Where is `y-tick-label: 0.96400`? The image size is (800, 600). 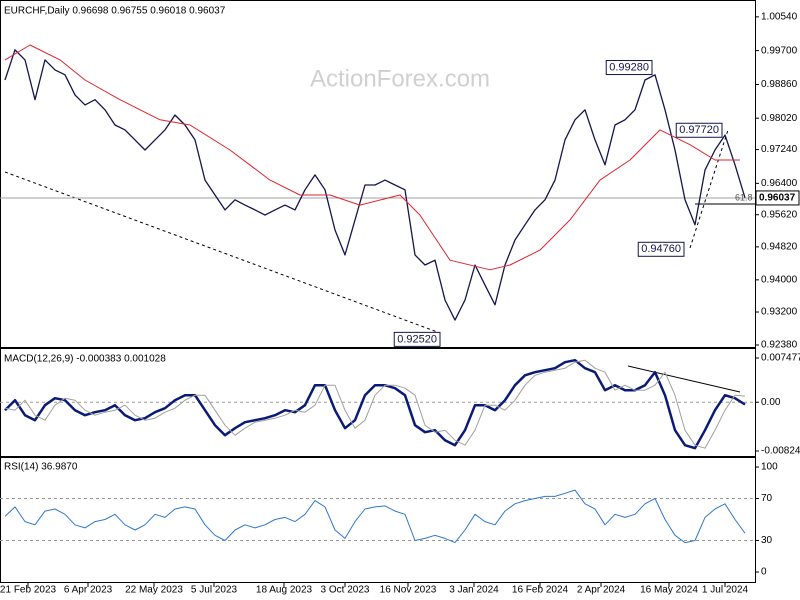 y-tick-label: 0.96400 is located at coordinates (779, 183).